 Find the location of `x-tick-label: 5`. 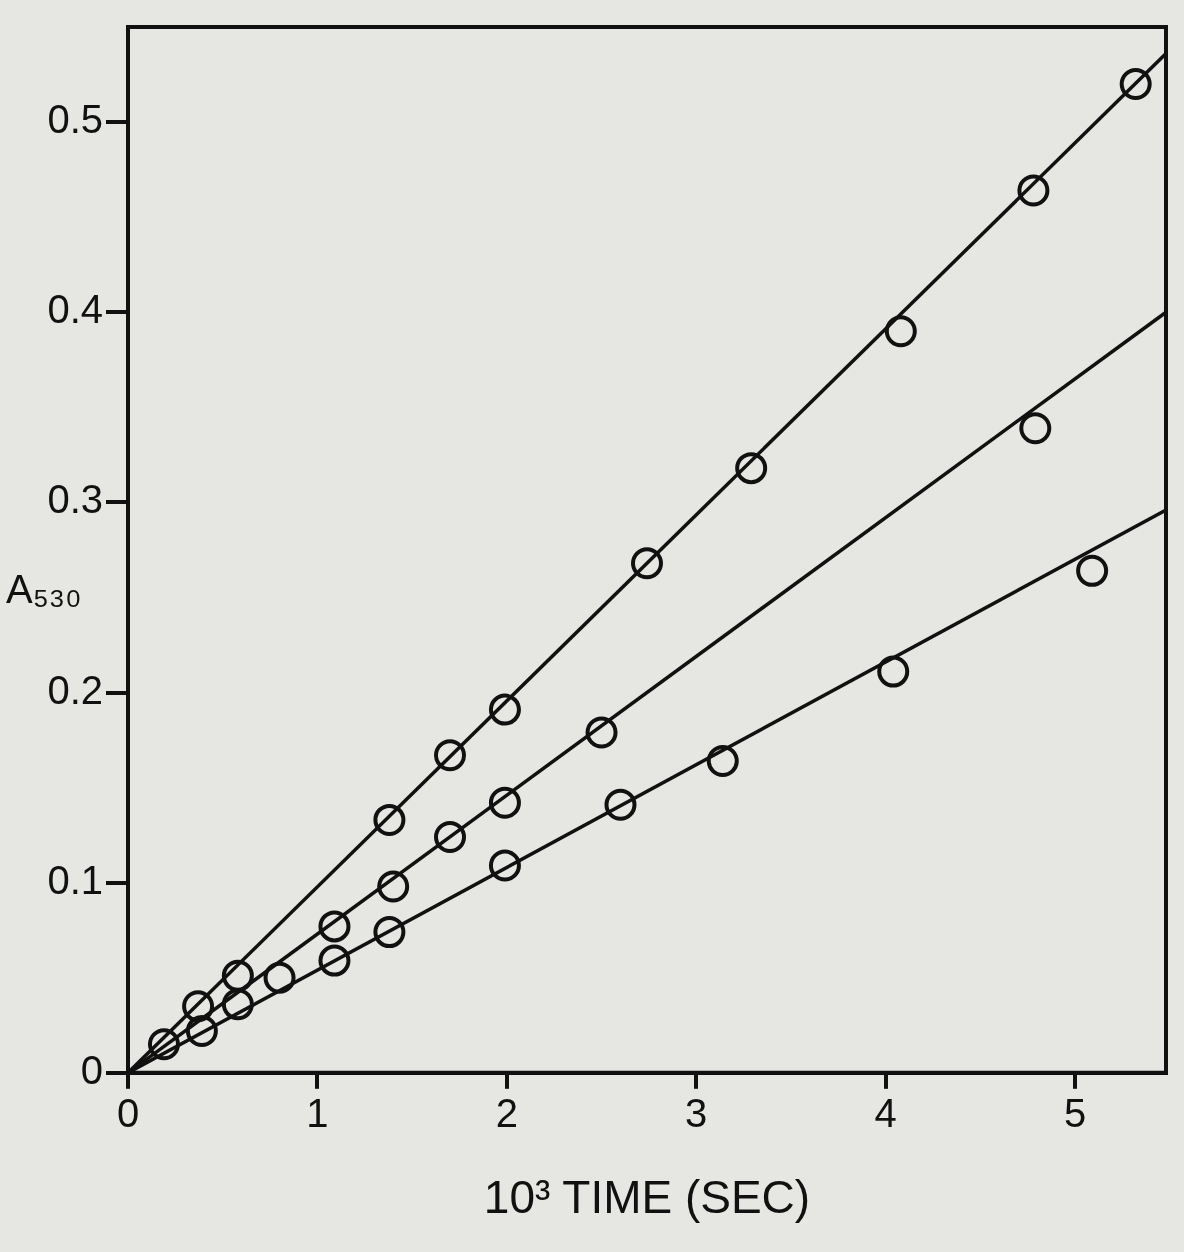

x-tick-label: 5 is located at coordinates (1075, 1112).